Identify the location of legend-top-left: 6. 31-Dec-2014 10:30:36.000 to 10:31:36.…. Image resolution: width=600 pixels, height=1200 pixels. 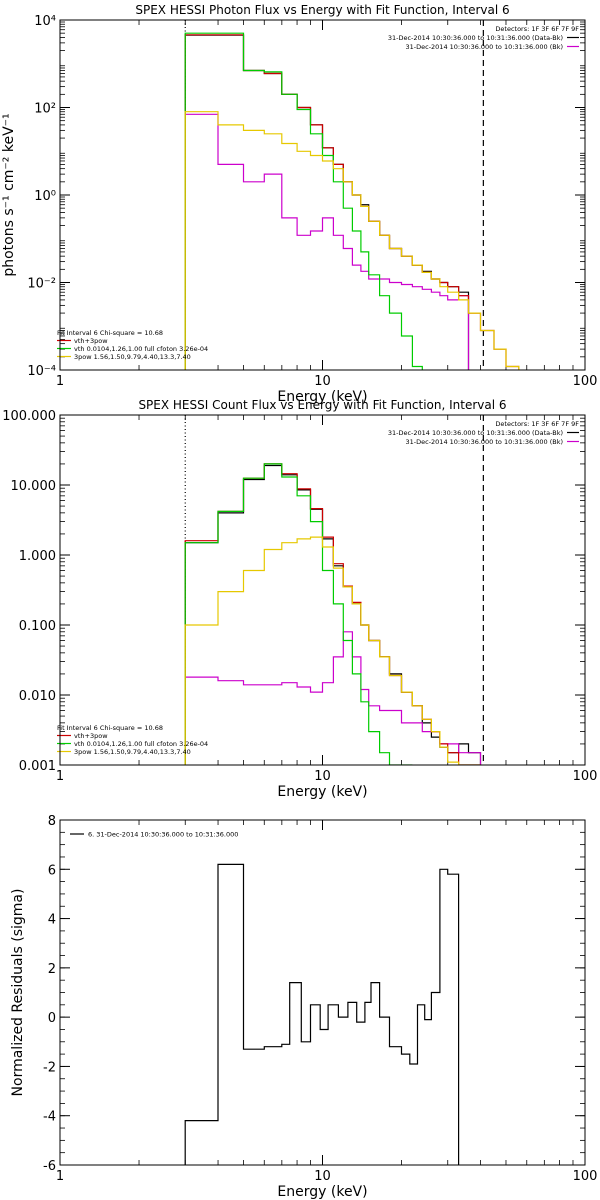
(154, 835).